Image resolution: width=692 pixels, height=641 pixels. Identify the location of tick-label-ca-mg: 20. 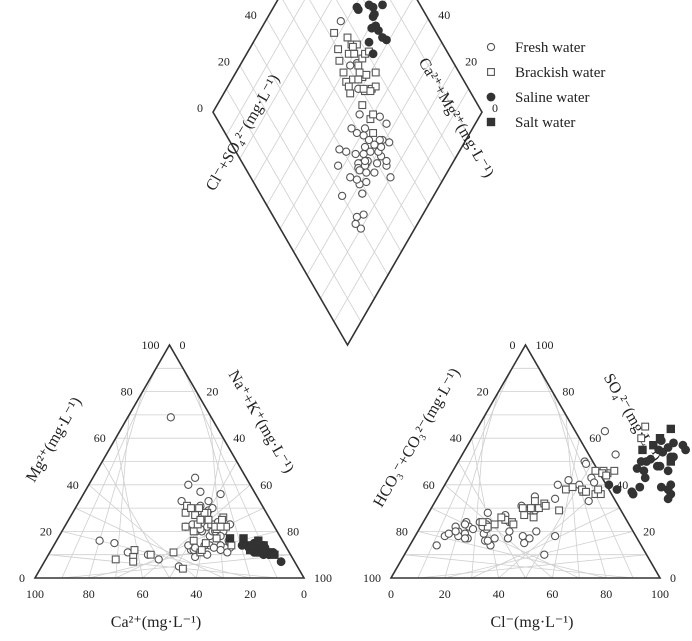
(471, 62).